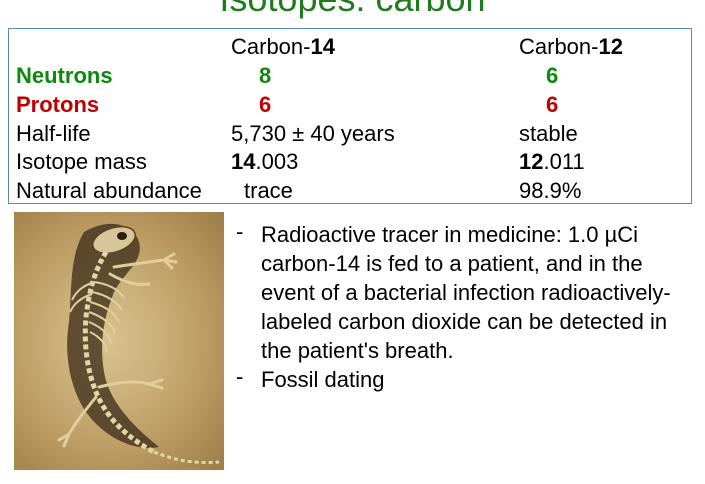 This screenshot has height=484, width=705. Describe the element at coordinates (550, 190) in the screenshot. I see `abundance-carbon-12: 98.9%` at that location.